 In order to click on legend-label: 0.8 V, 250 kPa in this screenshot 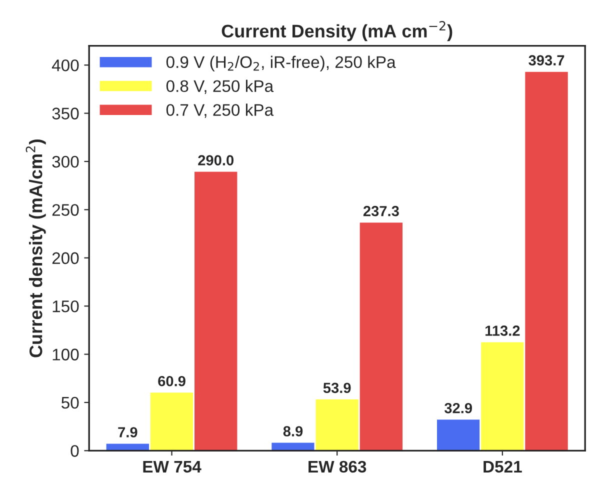, I will do `click(220, 87)`.